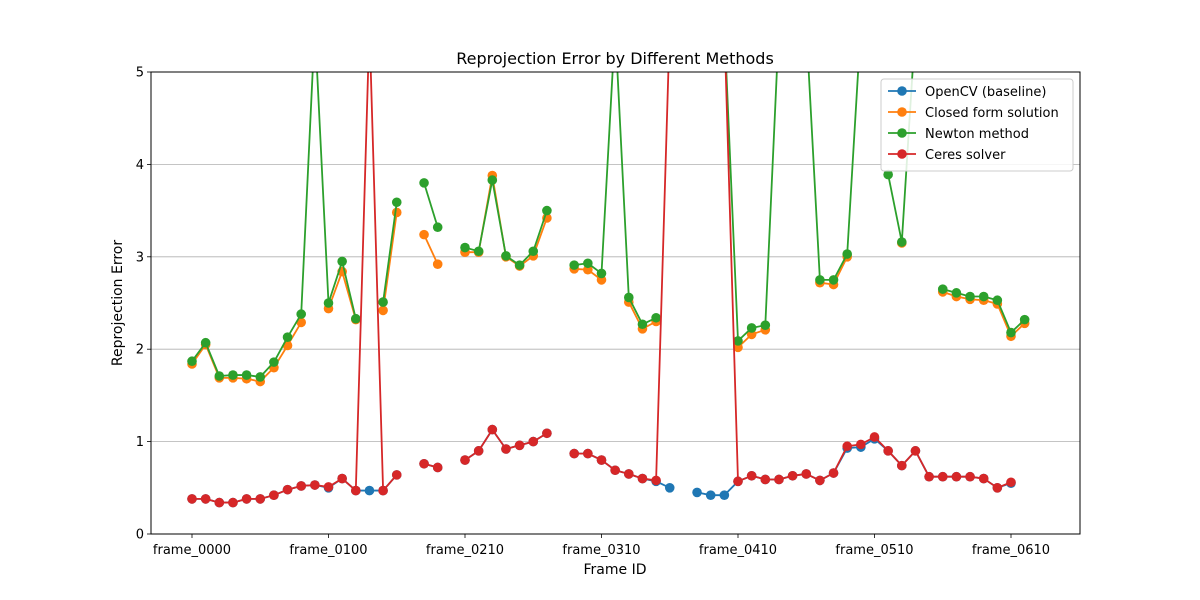  I want to click on y-axis-label: Reprojection Error, so click(118, 303).